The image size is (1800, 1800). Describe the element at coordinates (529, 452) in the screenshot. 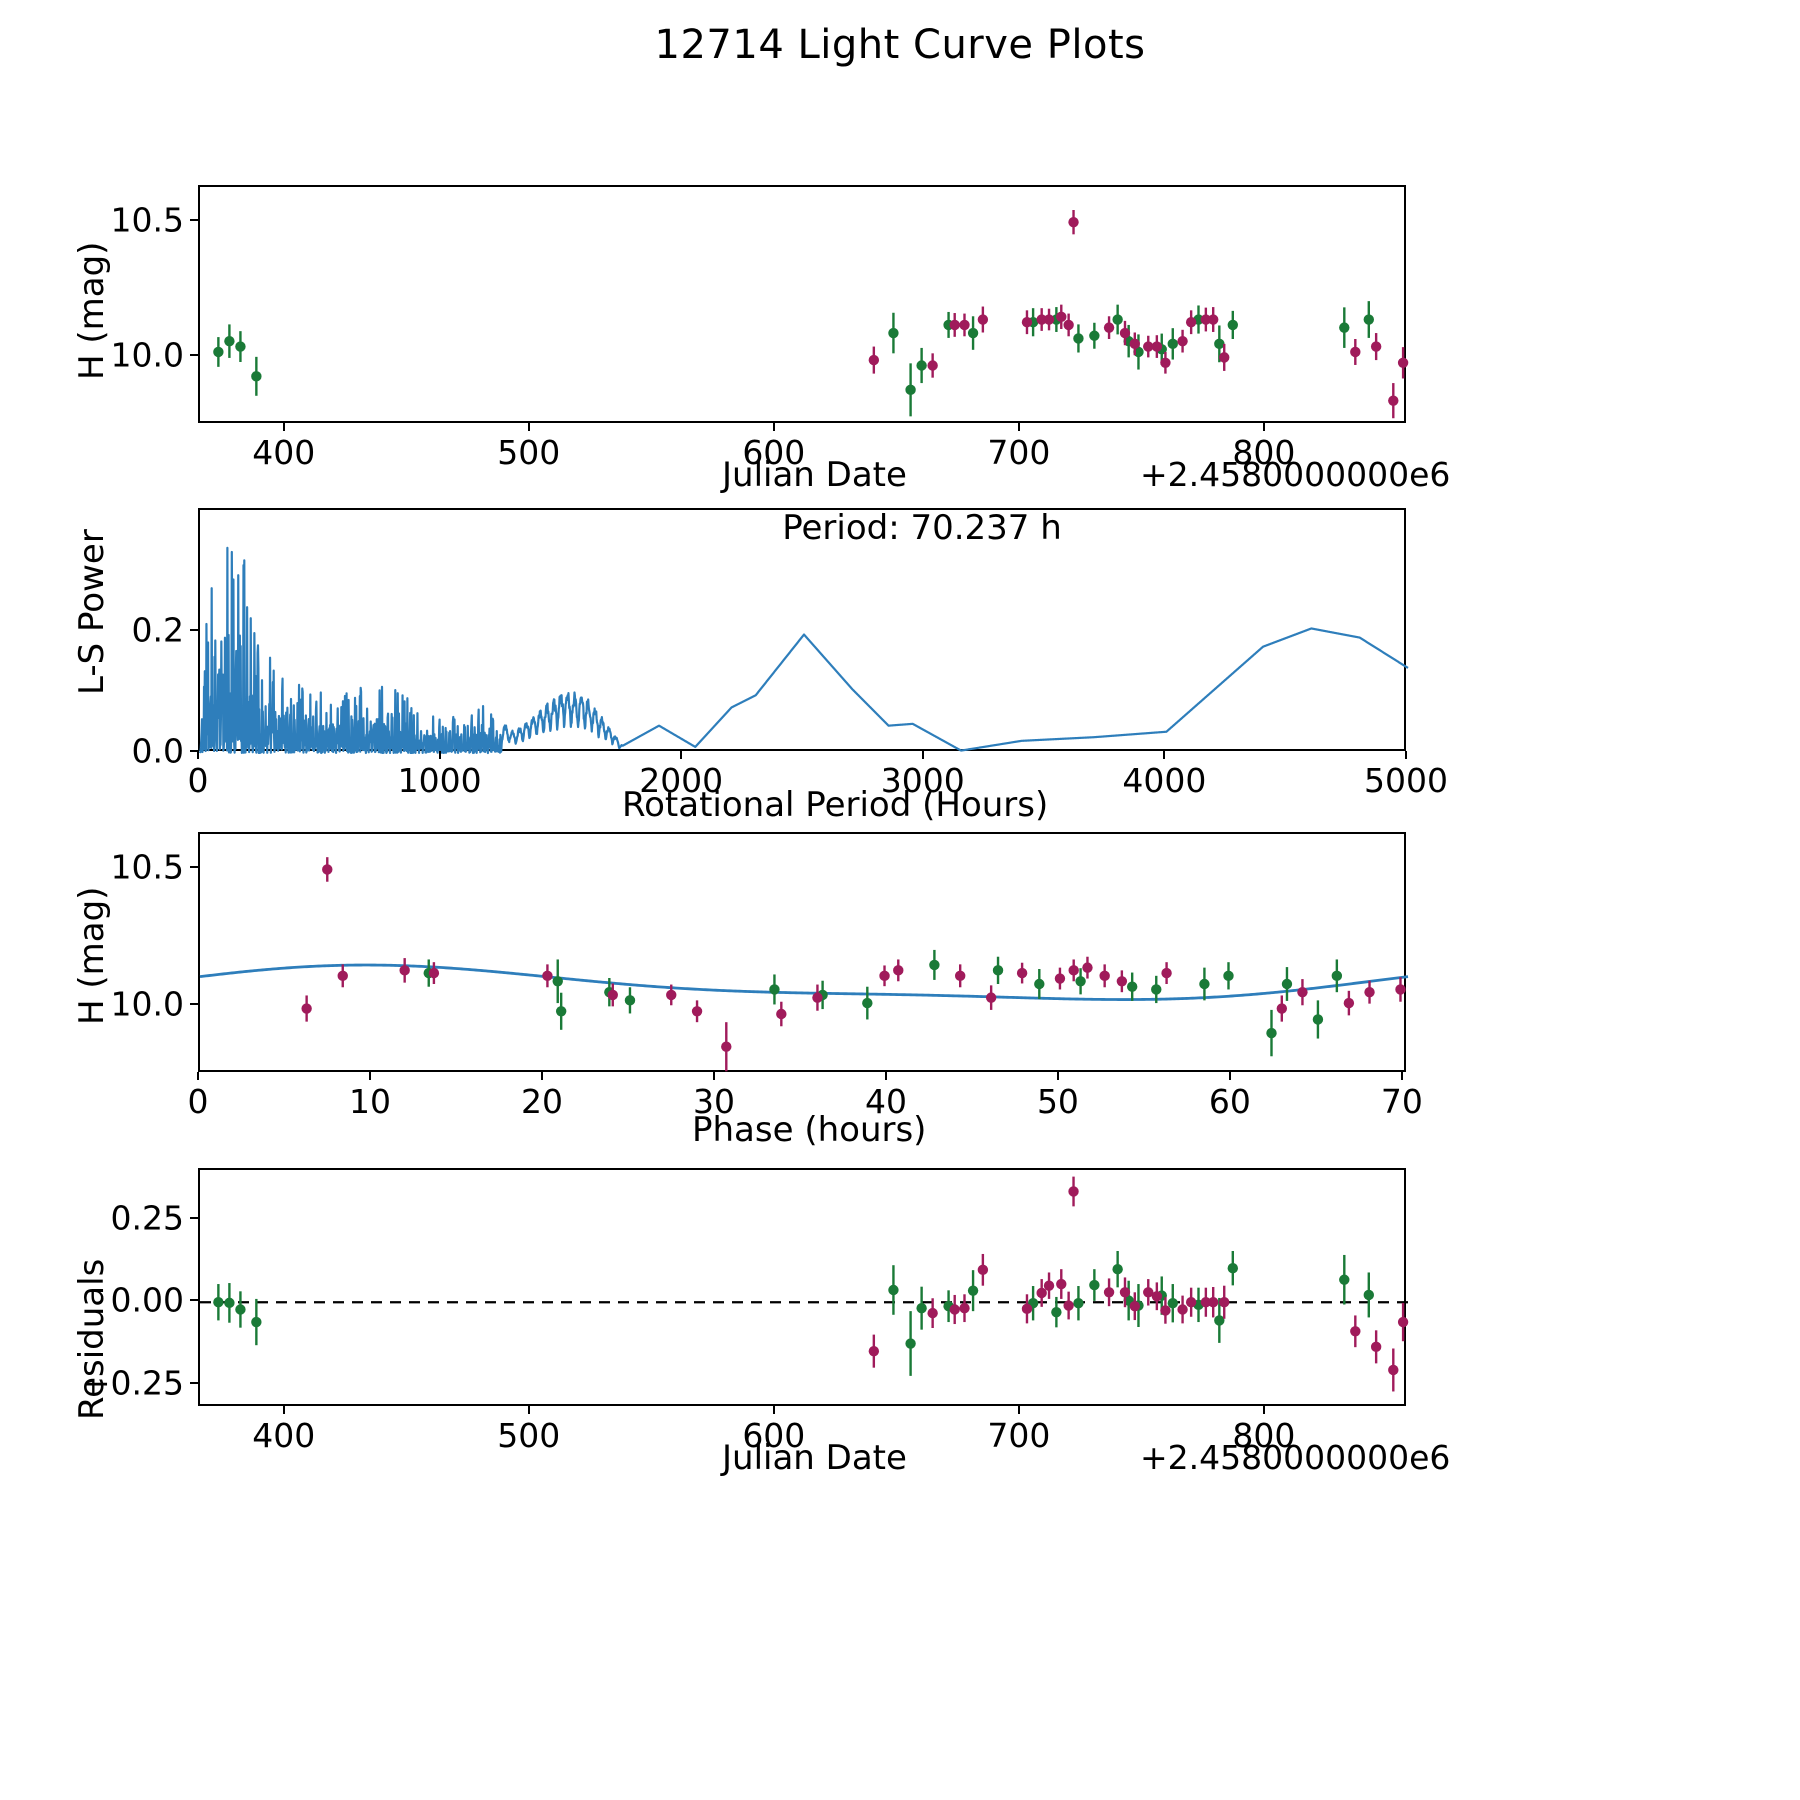

I see `panel-lightcurve-xtick-1: 500` at that location.